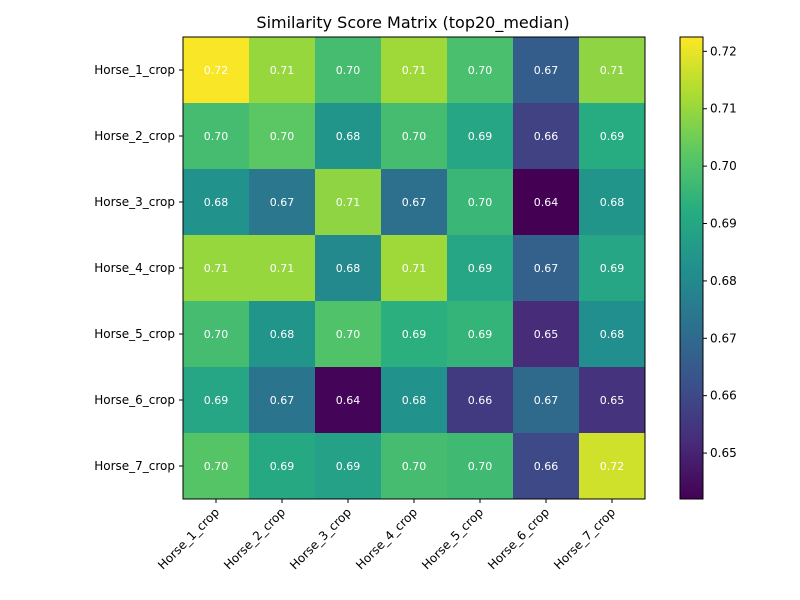  Describe the element at coordinates (720, 252) in the screenshot. I see `colorbar-axis: 0.65 0.66 0.67 0.68 0.69 0.70 0.71 0.72` at that location.